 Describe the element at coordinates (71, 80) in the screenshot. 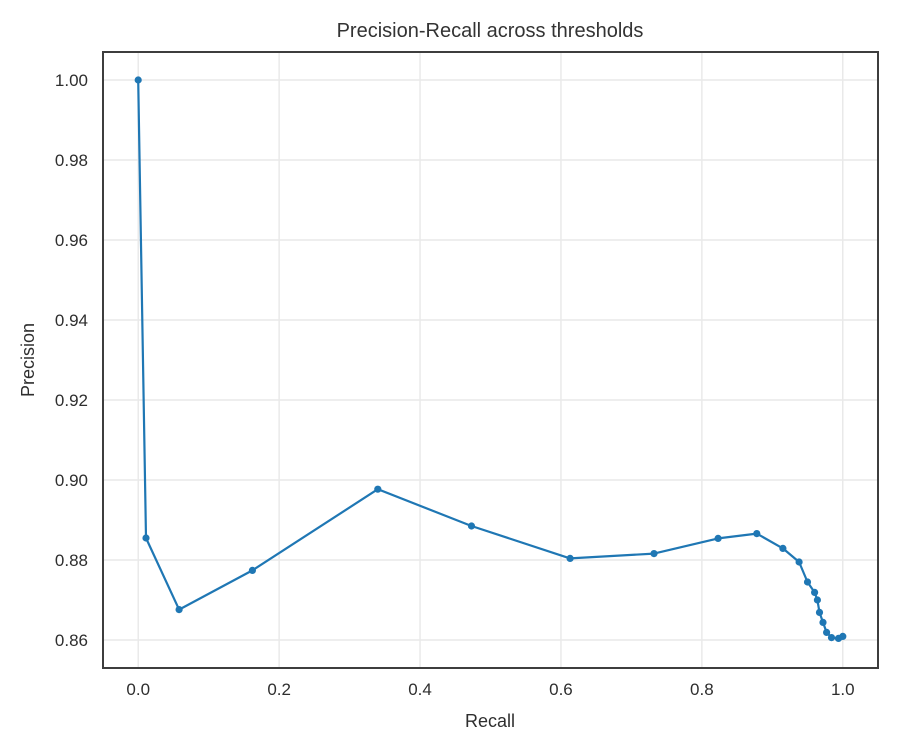

I see `y-tick-label: 1.00` at that location.